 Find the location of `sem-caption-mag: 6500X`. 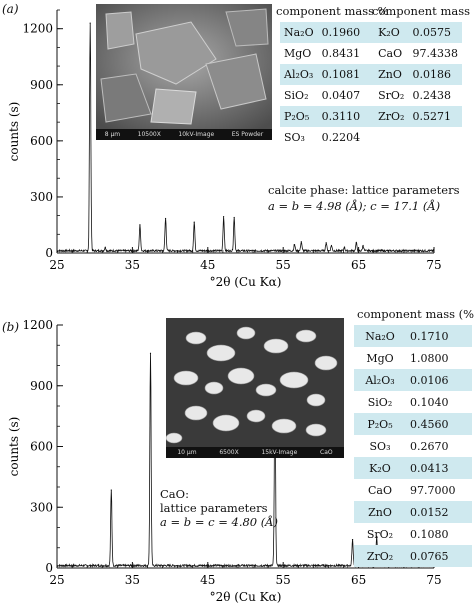

sem-caption-mag: 6500X is located at coordinates (229, 452).